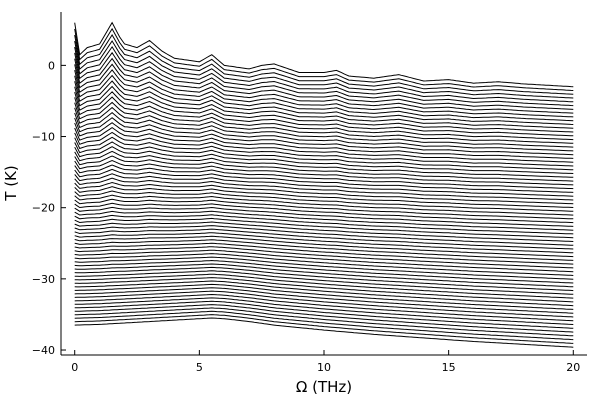  Describe the element at coordinates (573, 367) in the screenshot. I see `x-tick-label: 20` at that location.